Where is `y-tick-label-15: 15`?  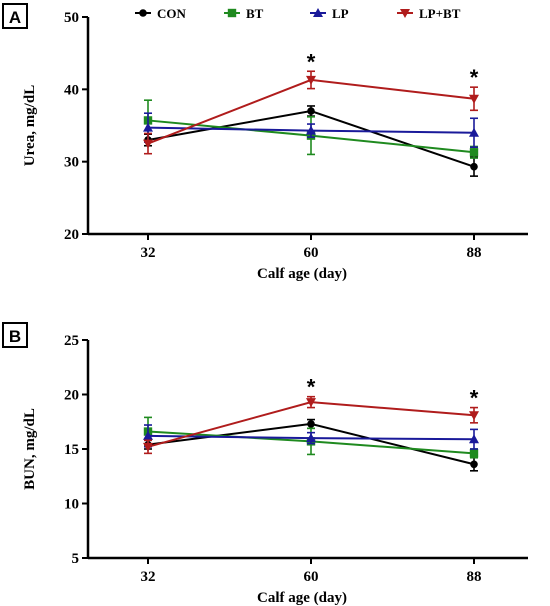 y-tick-label-15: 15 is located at coordinates (71, 450).